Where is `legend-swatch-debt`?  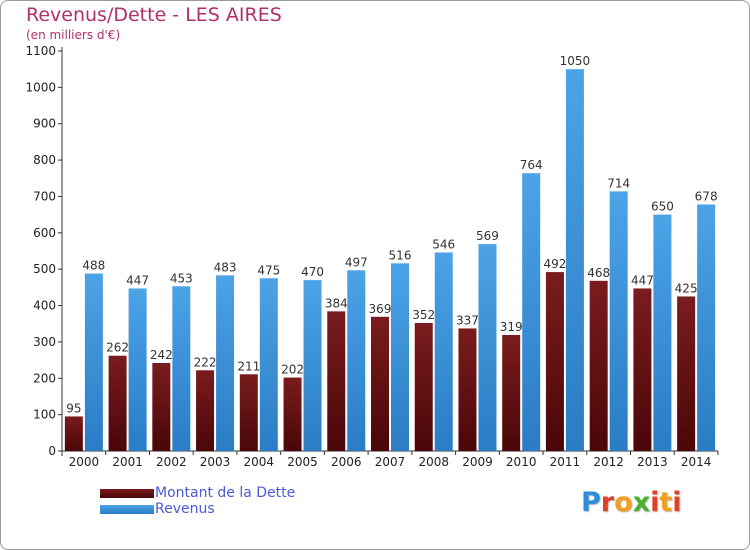 legend-swatch-debt is located at coordinates (127, 493).